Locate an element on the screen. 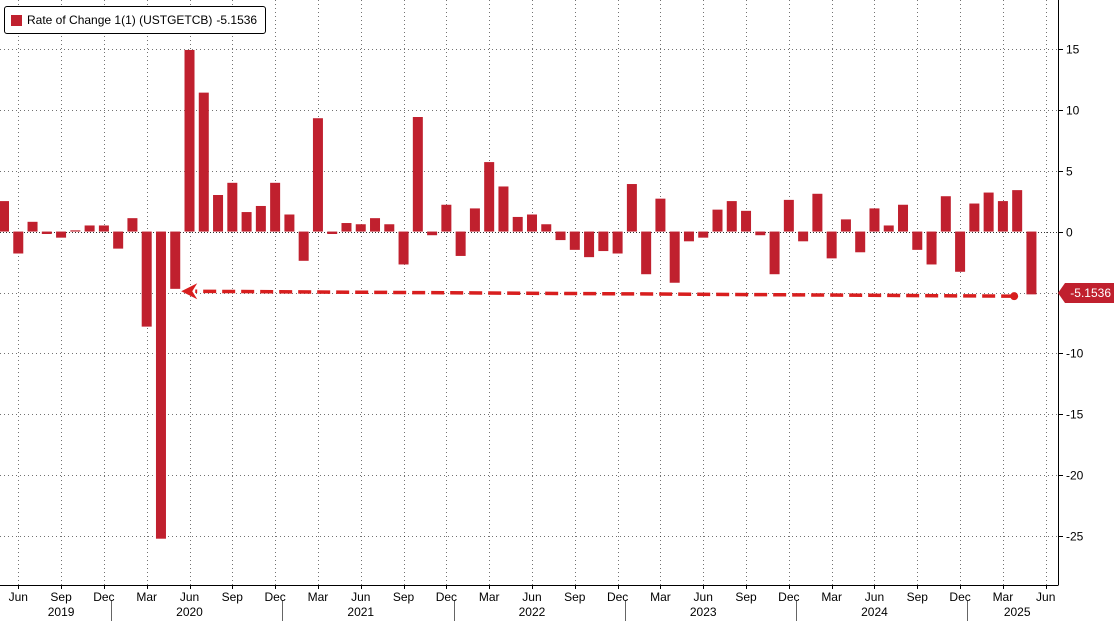 This screenshot has height=621, width=1114. y-tick-label: -15 is located at coordinates (1075, 415).